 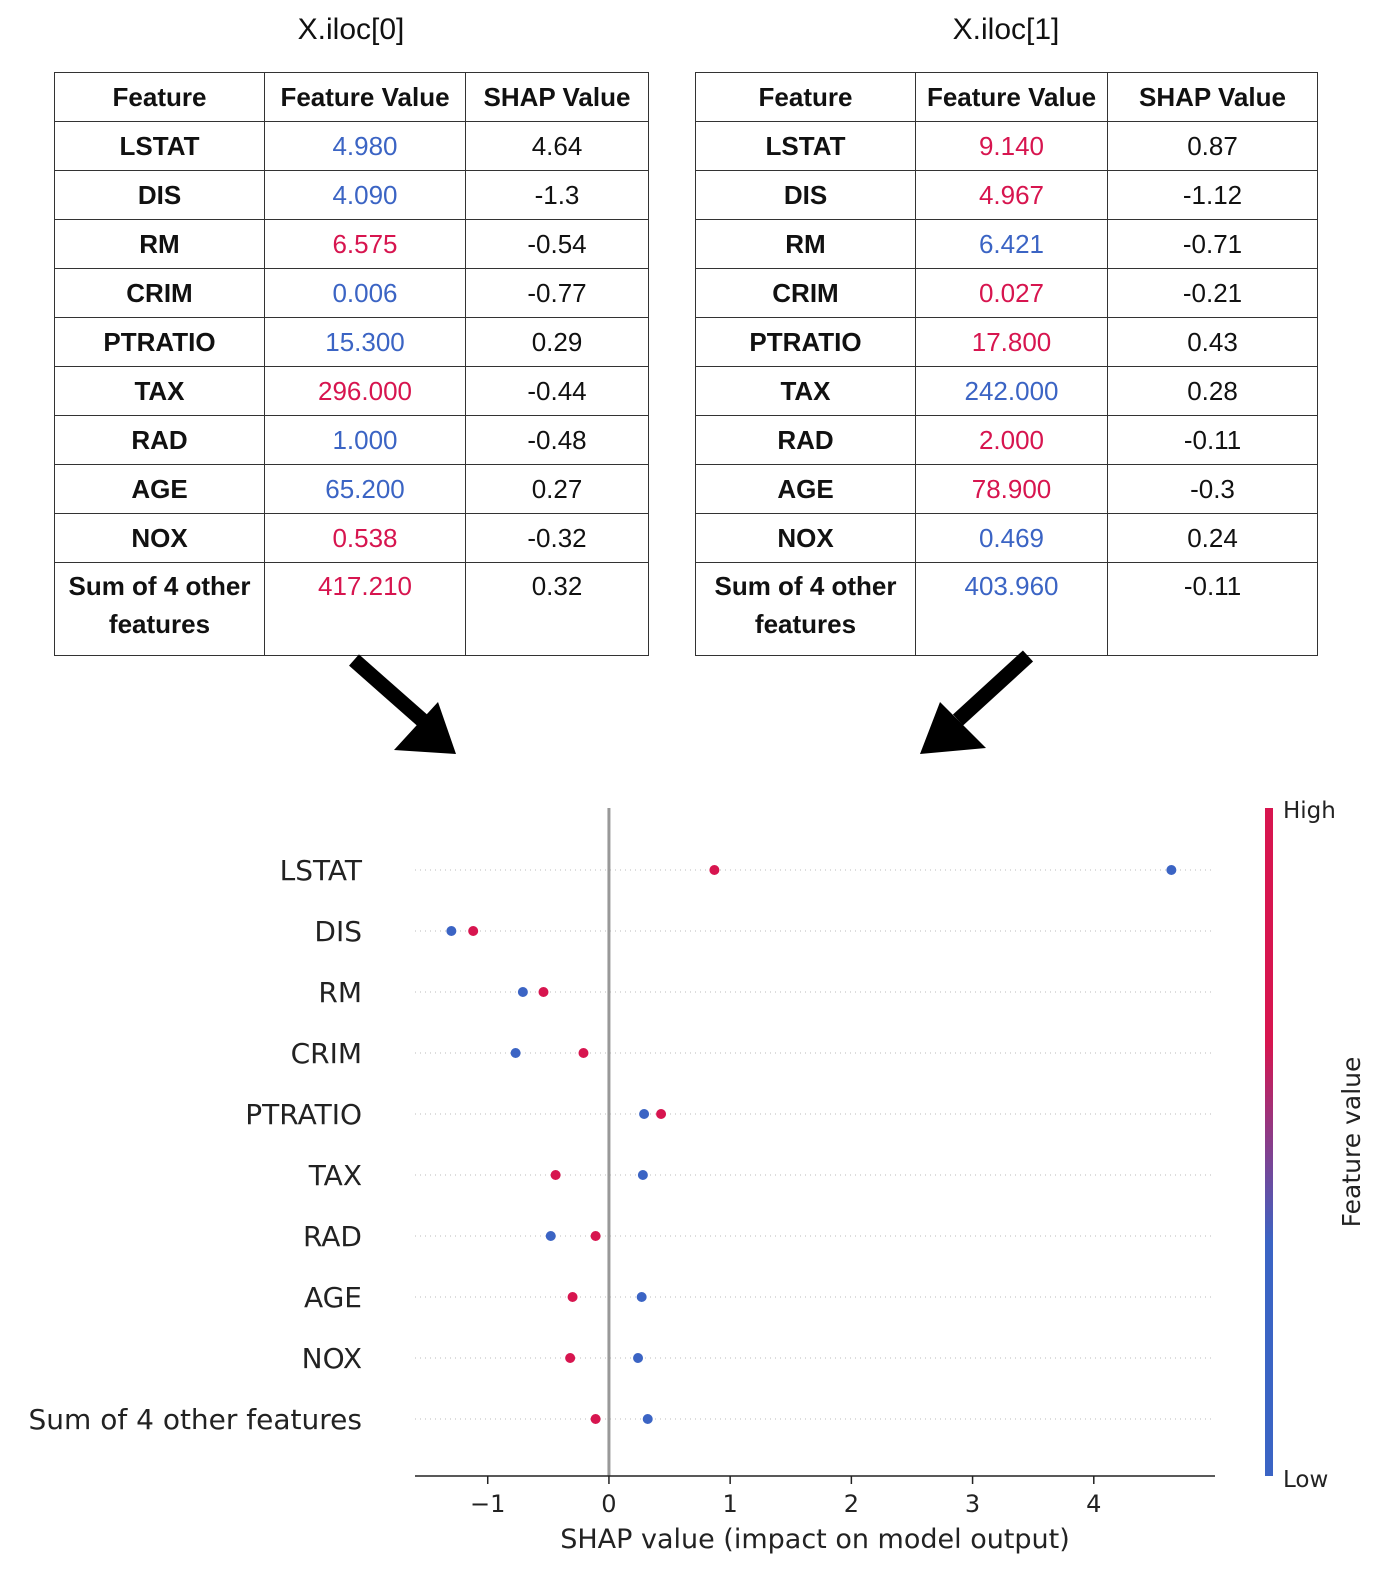 I want to click on table-title-iloc0: X.iloc[0], so click(x=351, y=29).